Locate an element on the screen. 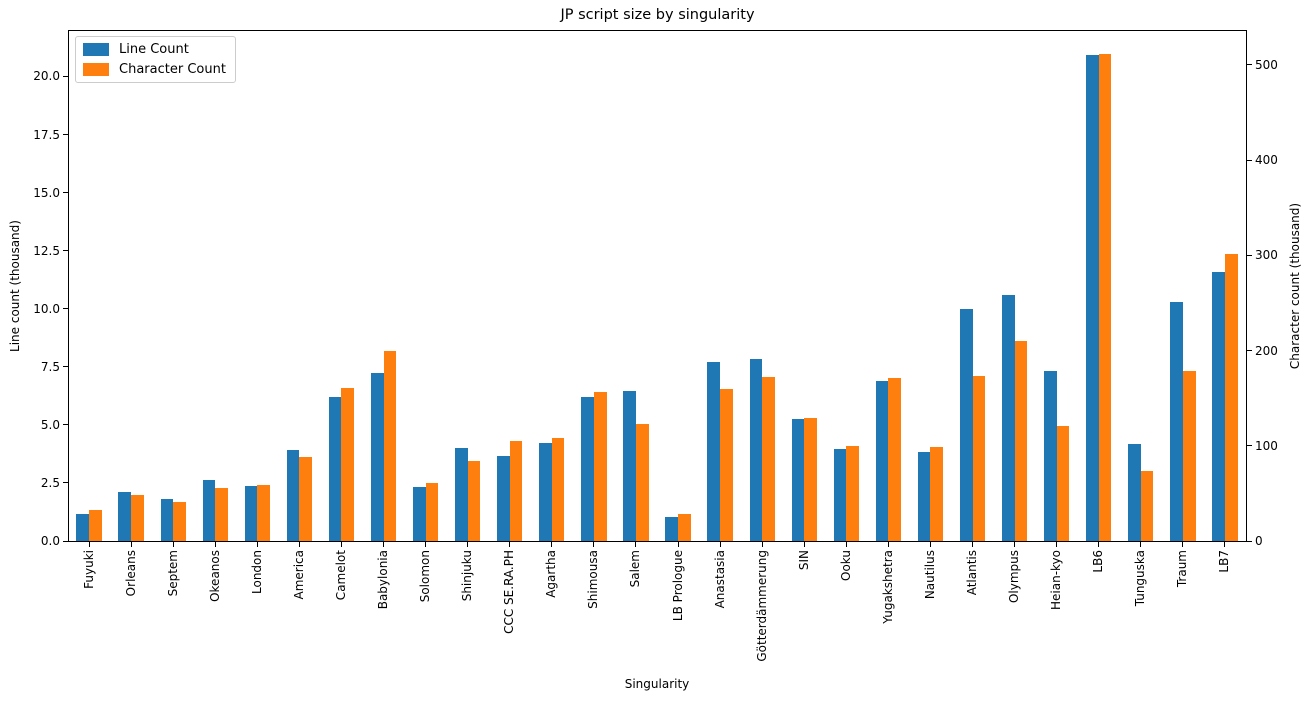 The height and width of the screenshot is (702, 1309). x-axis-tick-label: Olympus is located at coordinates (1014, 577).